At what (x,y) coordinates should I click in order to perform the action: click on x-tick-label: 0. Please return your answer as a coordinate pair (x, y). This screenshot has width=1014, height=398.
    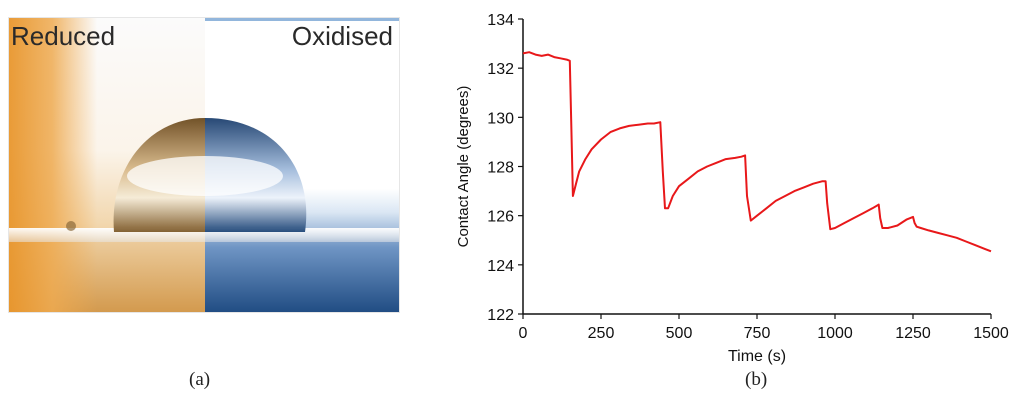
    Looking at the image, I should click on (523, 333).